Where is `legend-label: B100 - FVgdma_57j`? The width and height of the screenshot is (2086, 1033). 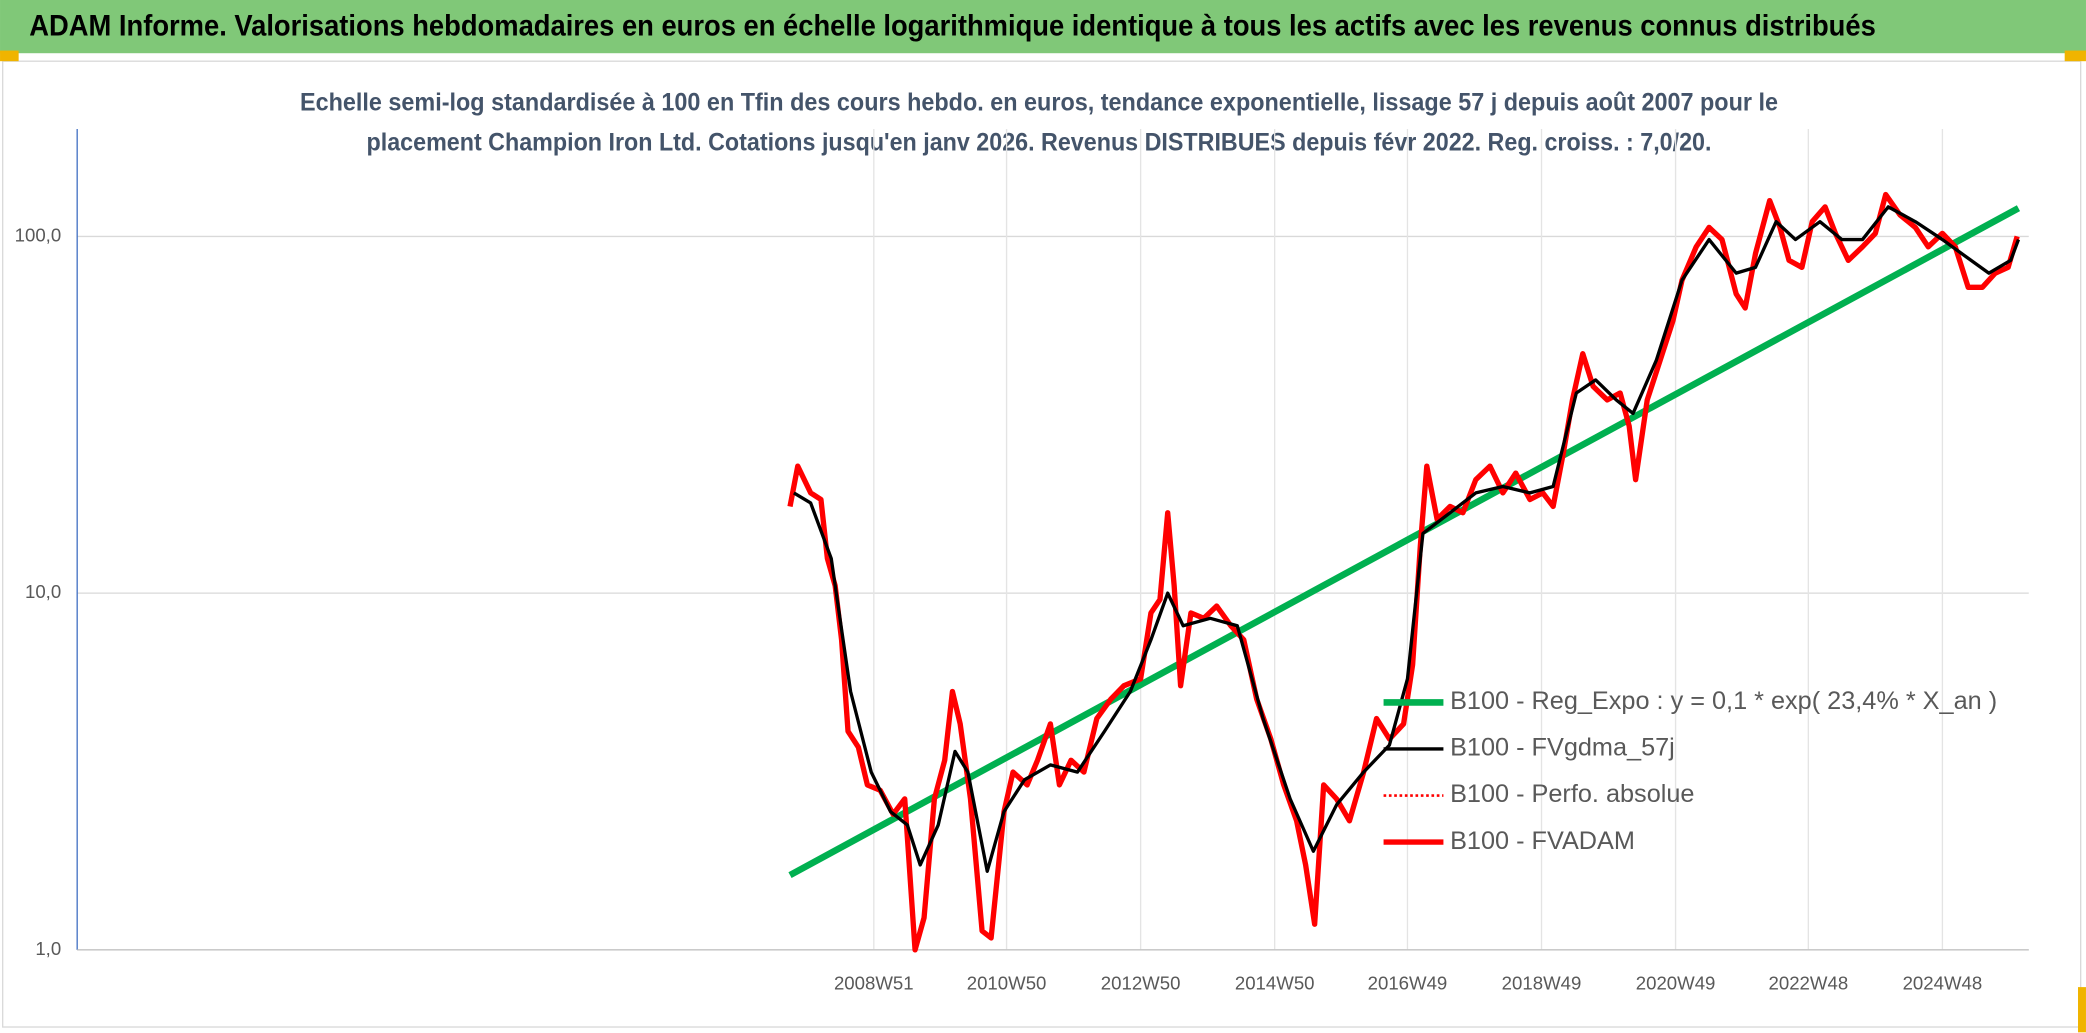
legend-label: B100 - FVgdma_57j is located at coordinates (1562, 748).